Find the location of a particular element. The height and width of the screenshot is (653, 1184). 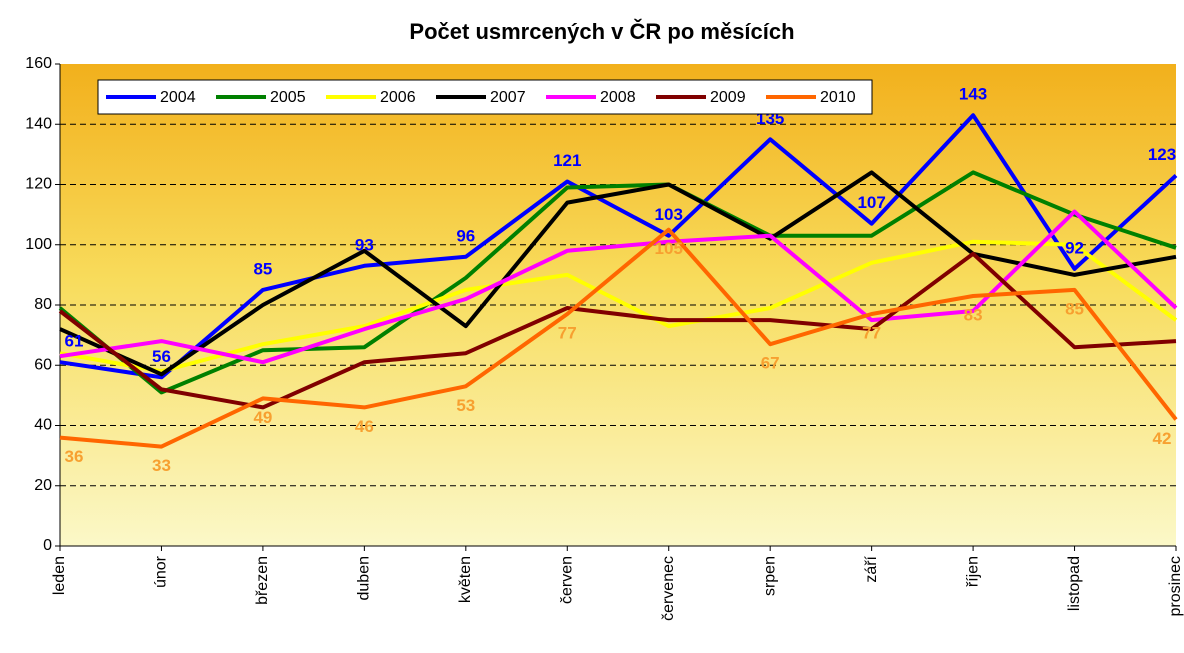

legend-label: 2005 is located at coordinates (288, 97).